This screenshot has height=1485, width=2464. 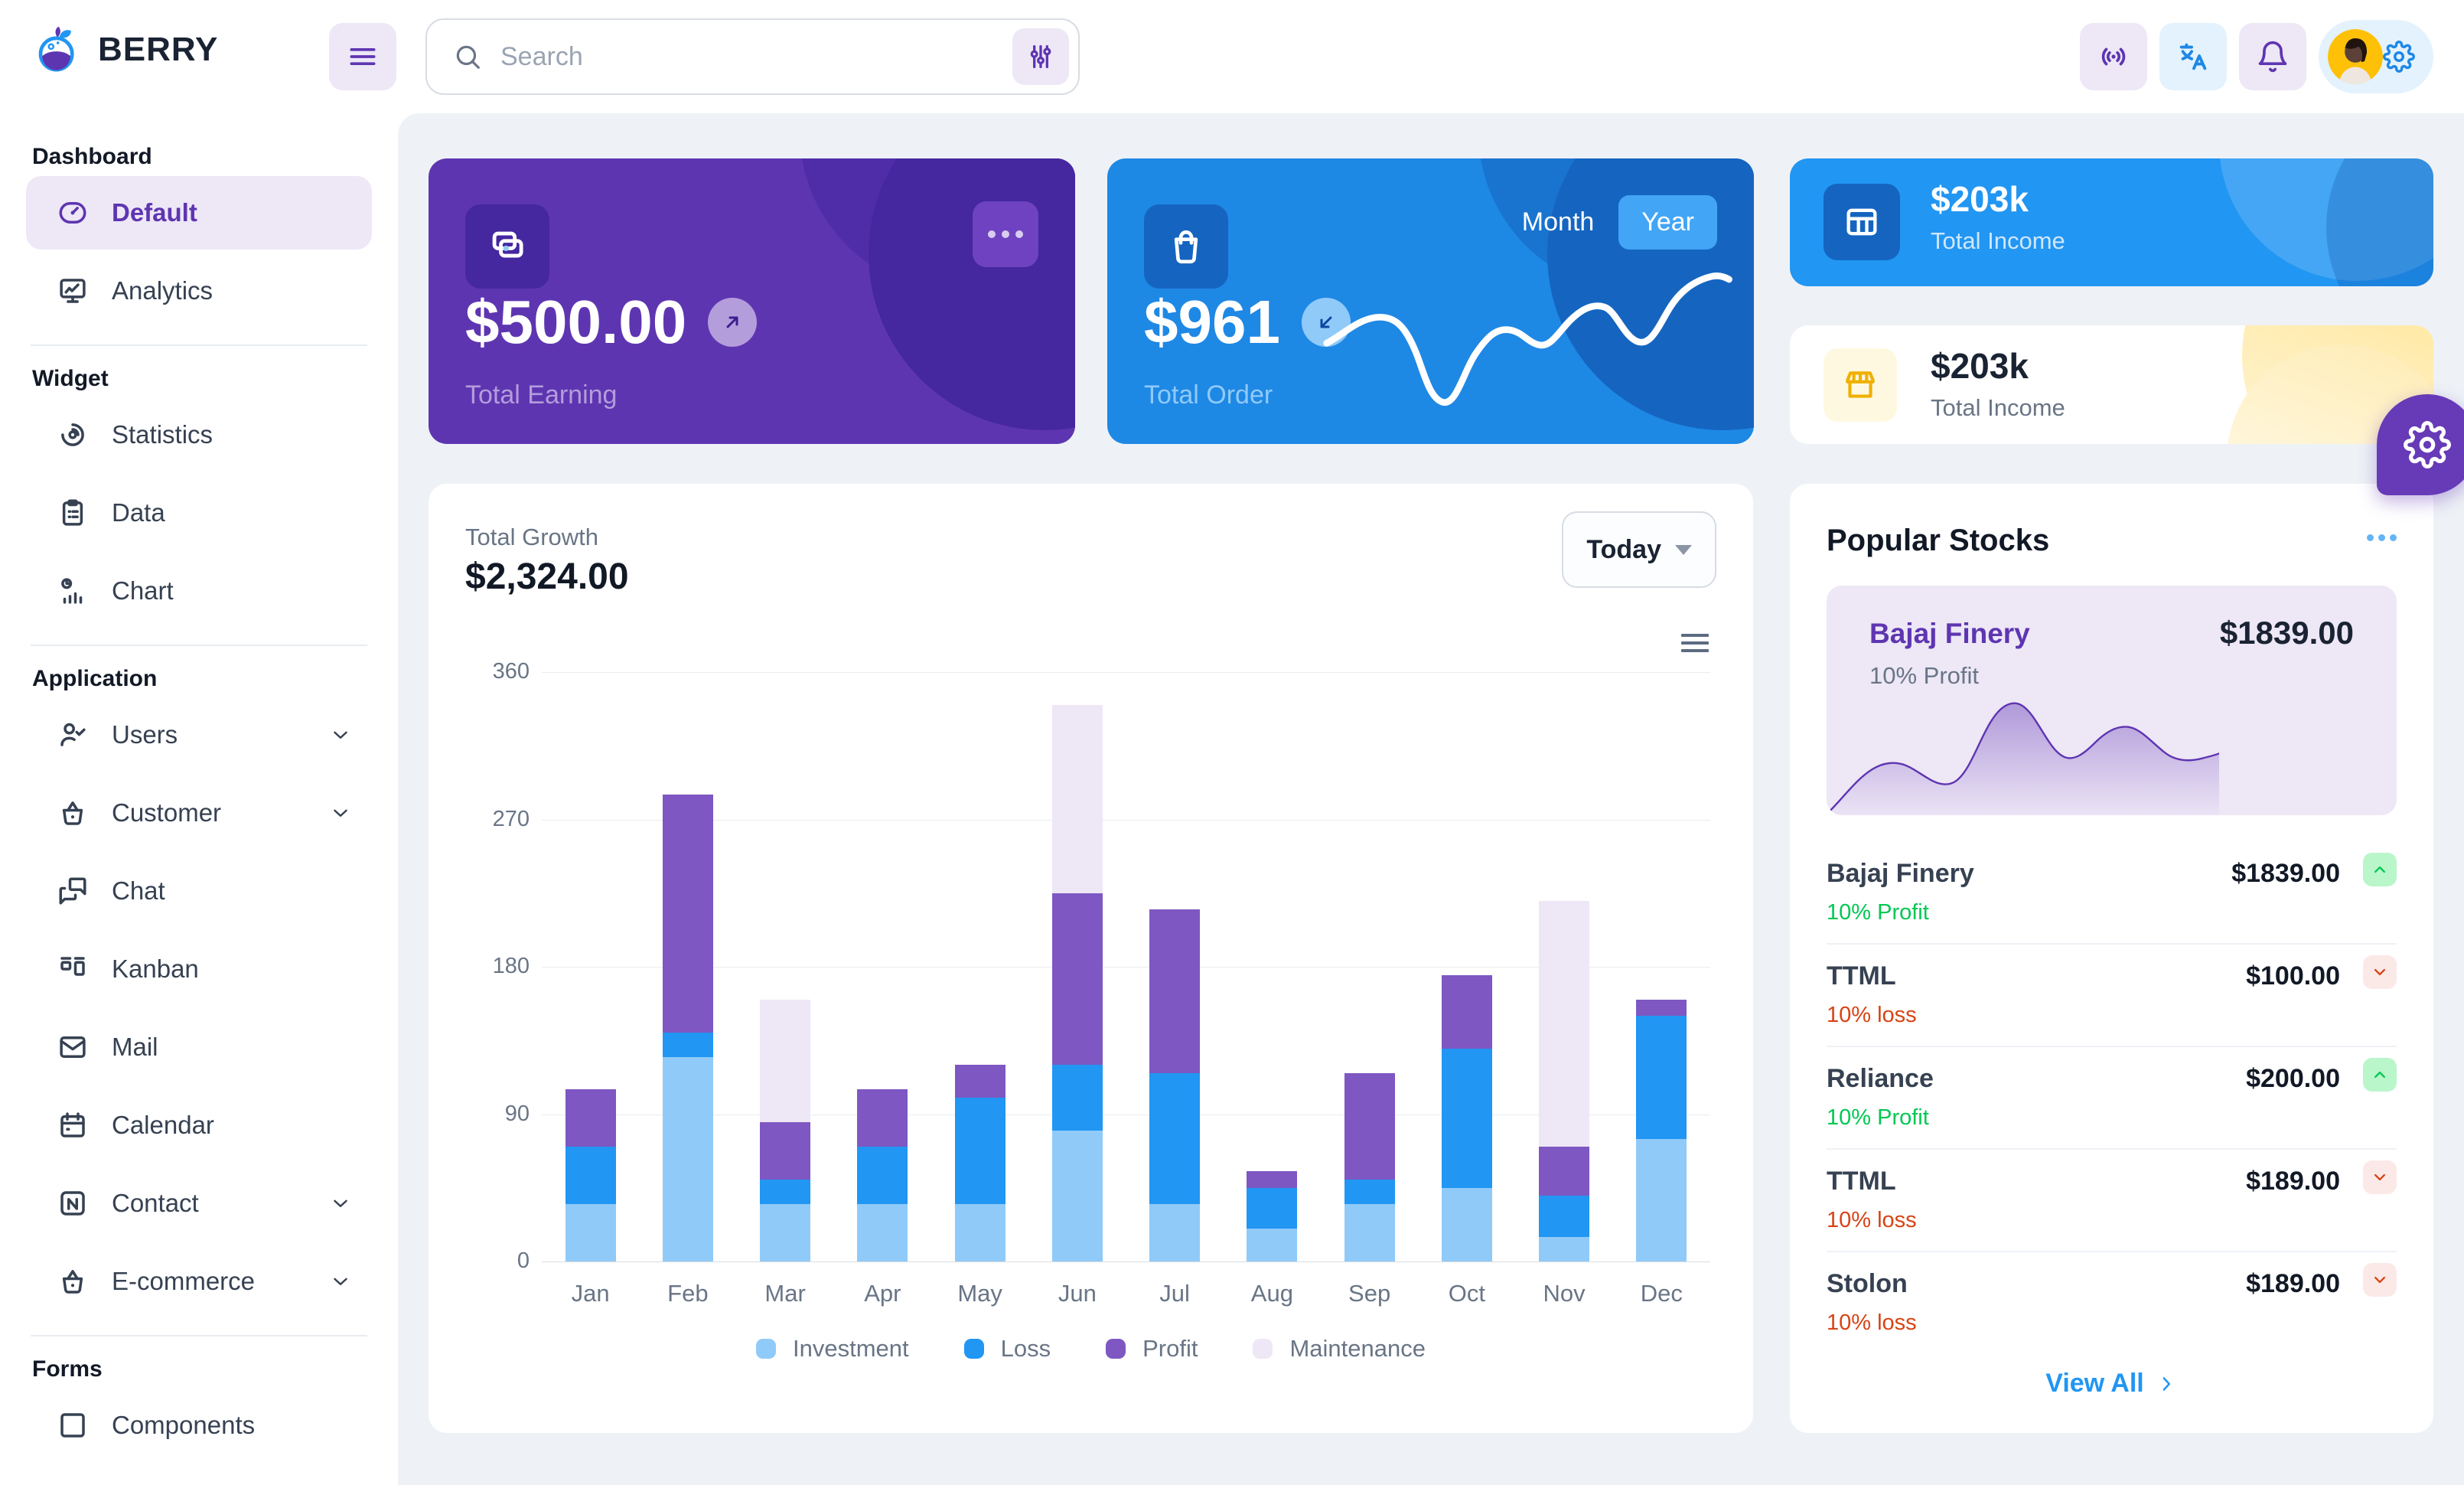 I want to click on stock-price: $189.00, so click(x=2293, y=1181).